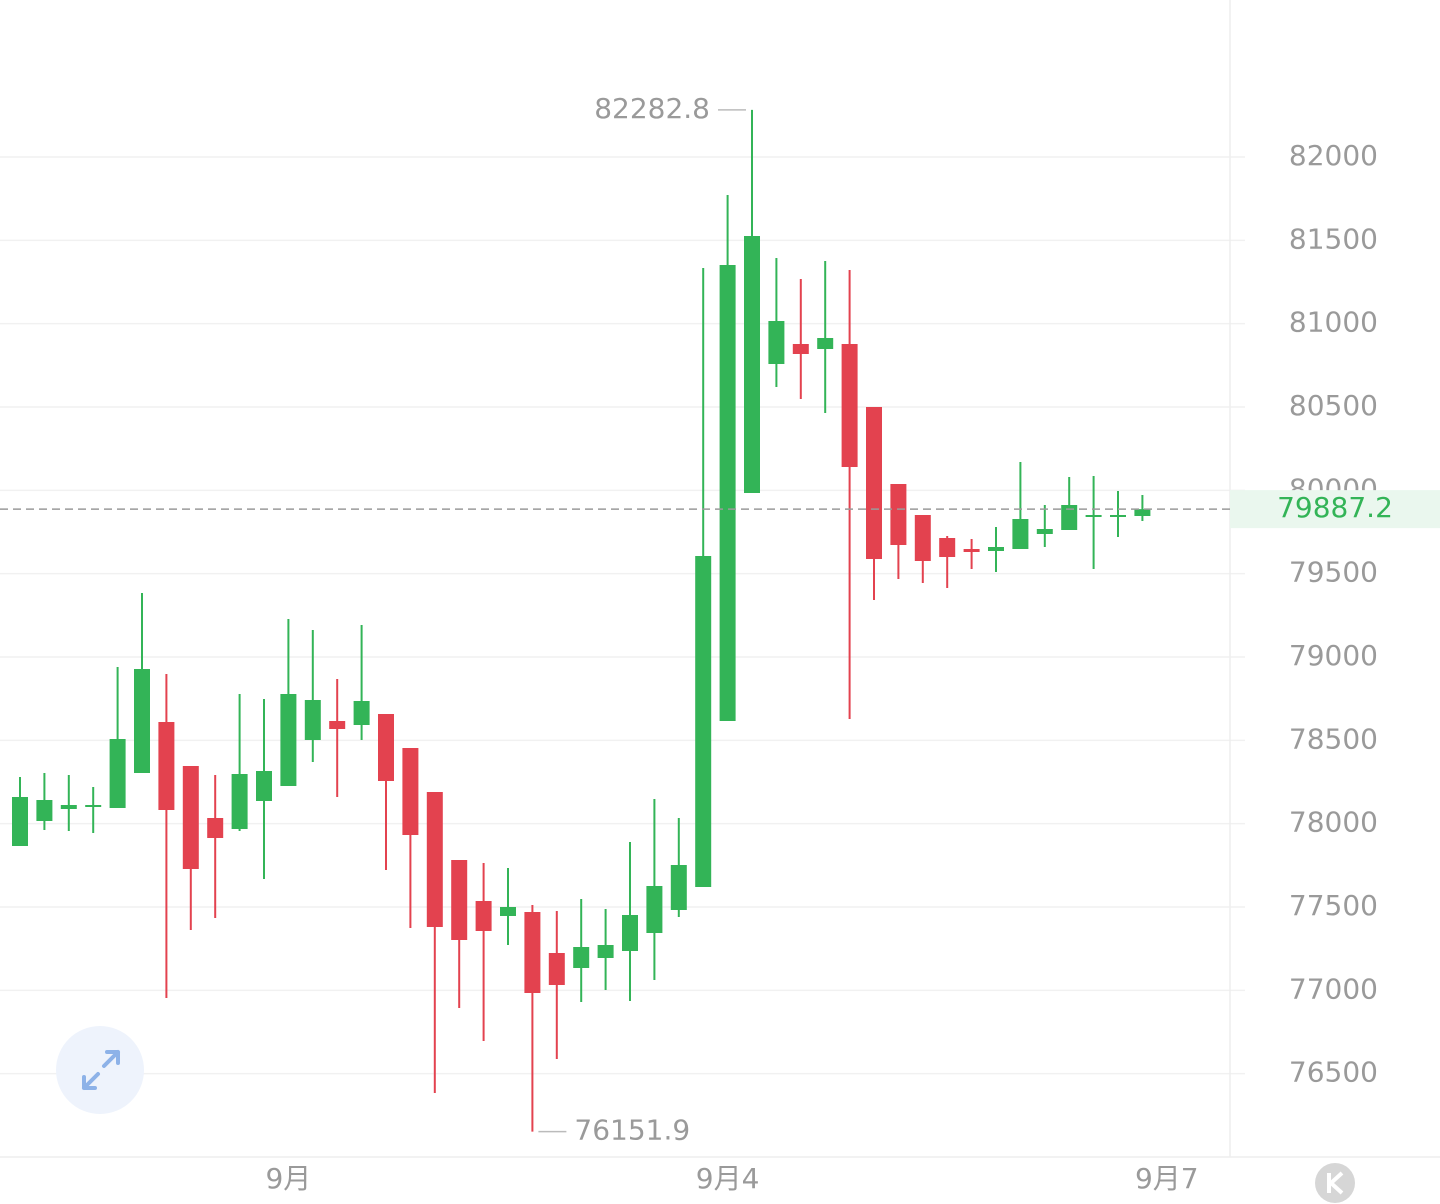 Image resolution: width=1440 pixels, height=1204 pixels. What do you see at coordinates (1333, 1072) in the screenshot?
I see `y-tick-label: 76500` at bounding box center [1333, 1072].